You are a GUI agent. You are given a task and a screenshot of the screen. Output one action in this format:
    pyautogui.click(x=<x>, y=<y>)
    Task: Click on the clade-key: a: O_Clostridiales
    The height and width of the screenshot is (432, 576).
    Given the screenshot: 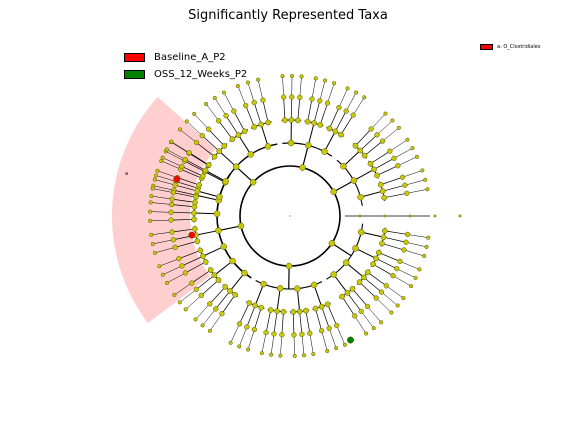 What is the action you would take?
    pyautogui.click(x=510, y=47)
    